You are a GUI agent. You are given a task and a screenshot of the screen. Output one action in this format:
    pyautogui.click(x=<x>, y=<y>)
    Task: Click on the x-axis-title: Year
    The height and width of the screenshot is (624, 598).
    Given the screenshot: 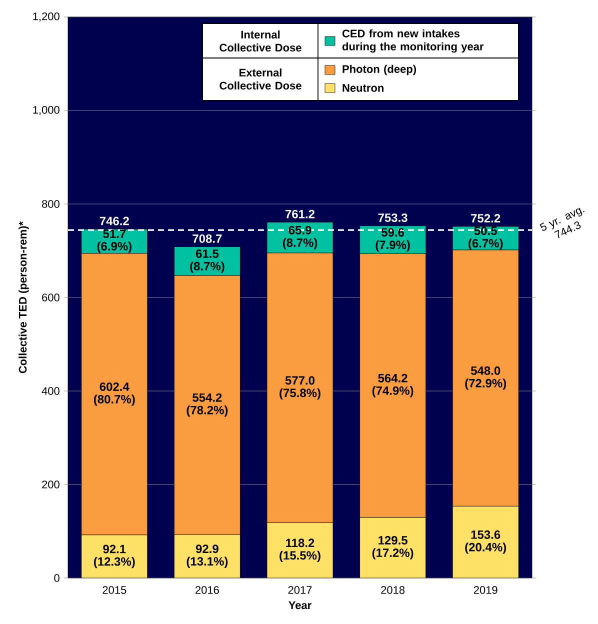 What is the action you would take?
    pyautogui.click(x=300, y=605)
    